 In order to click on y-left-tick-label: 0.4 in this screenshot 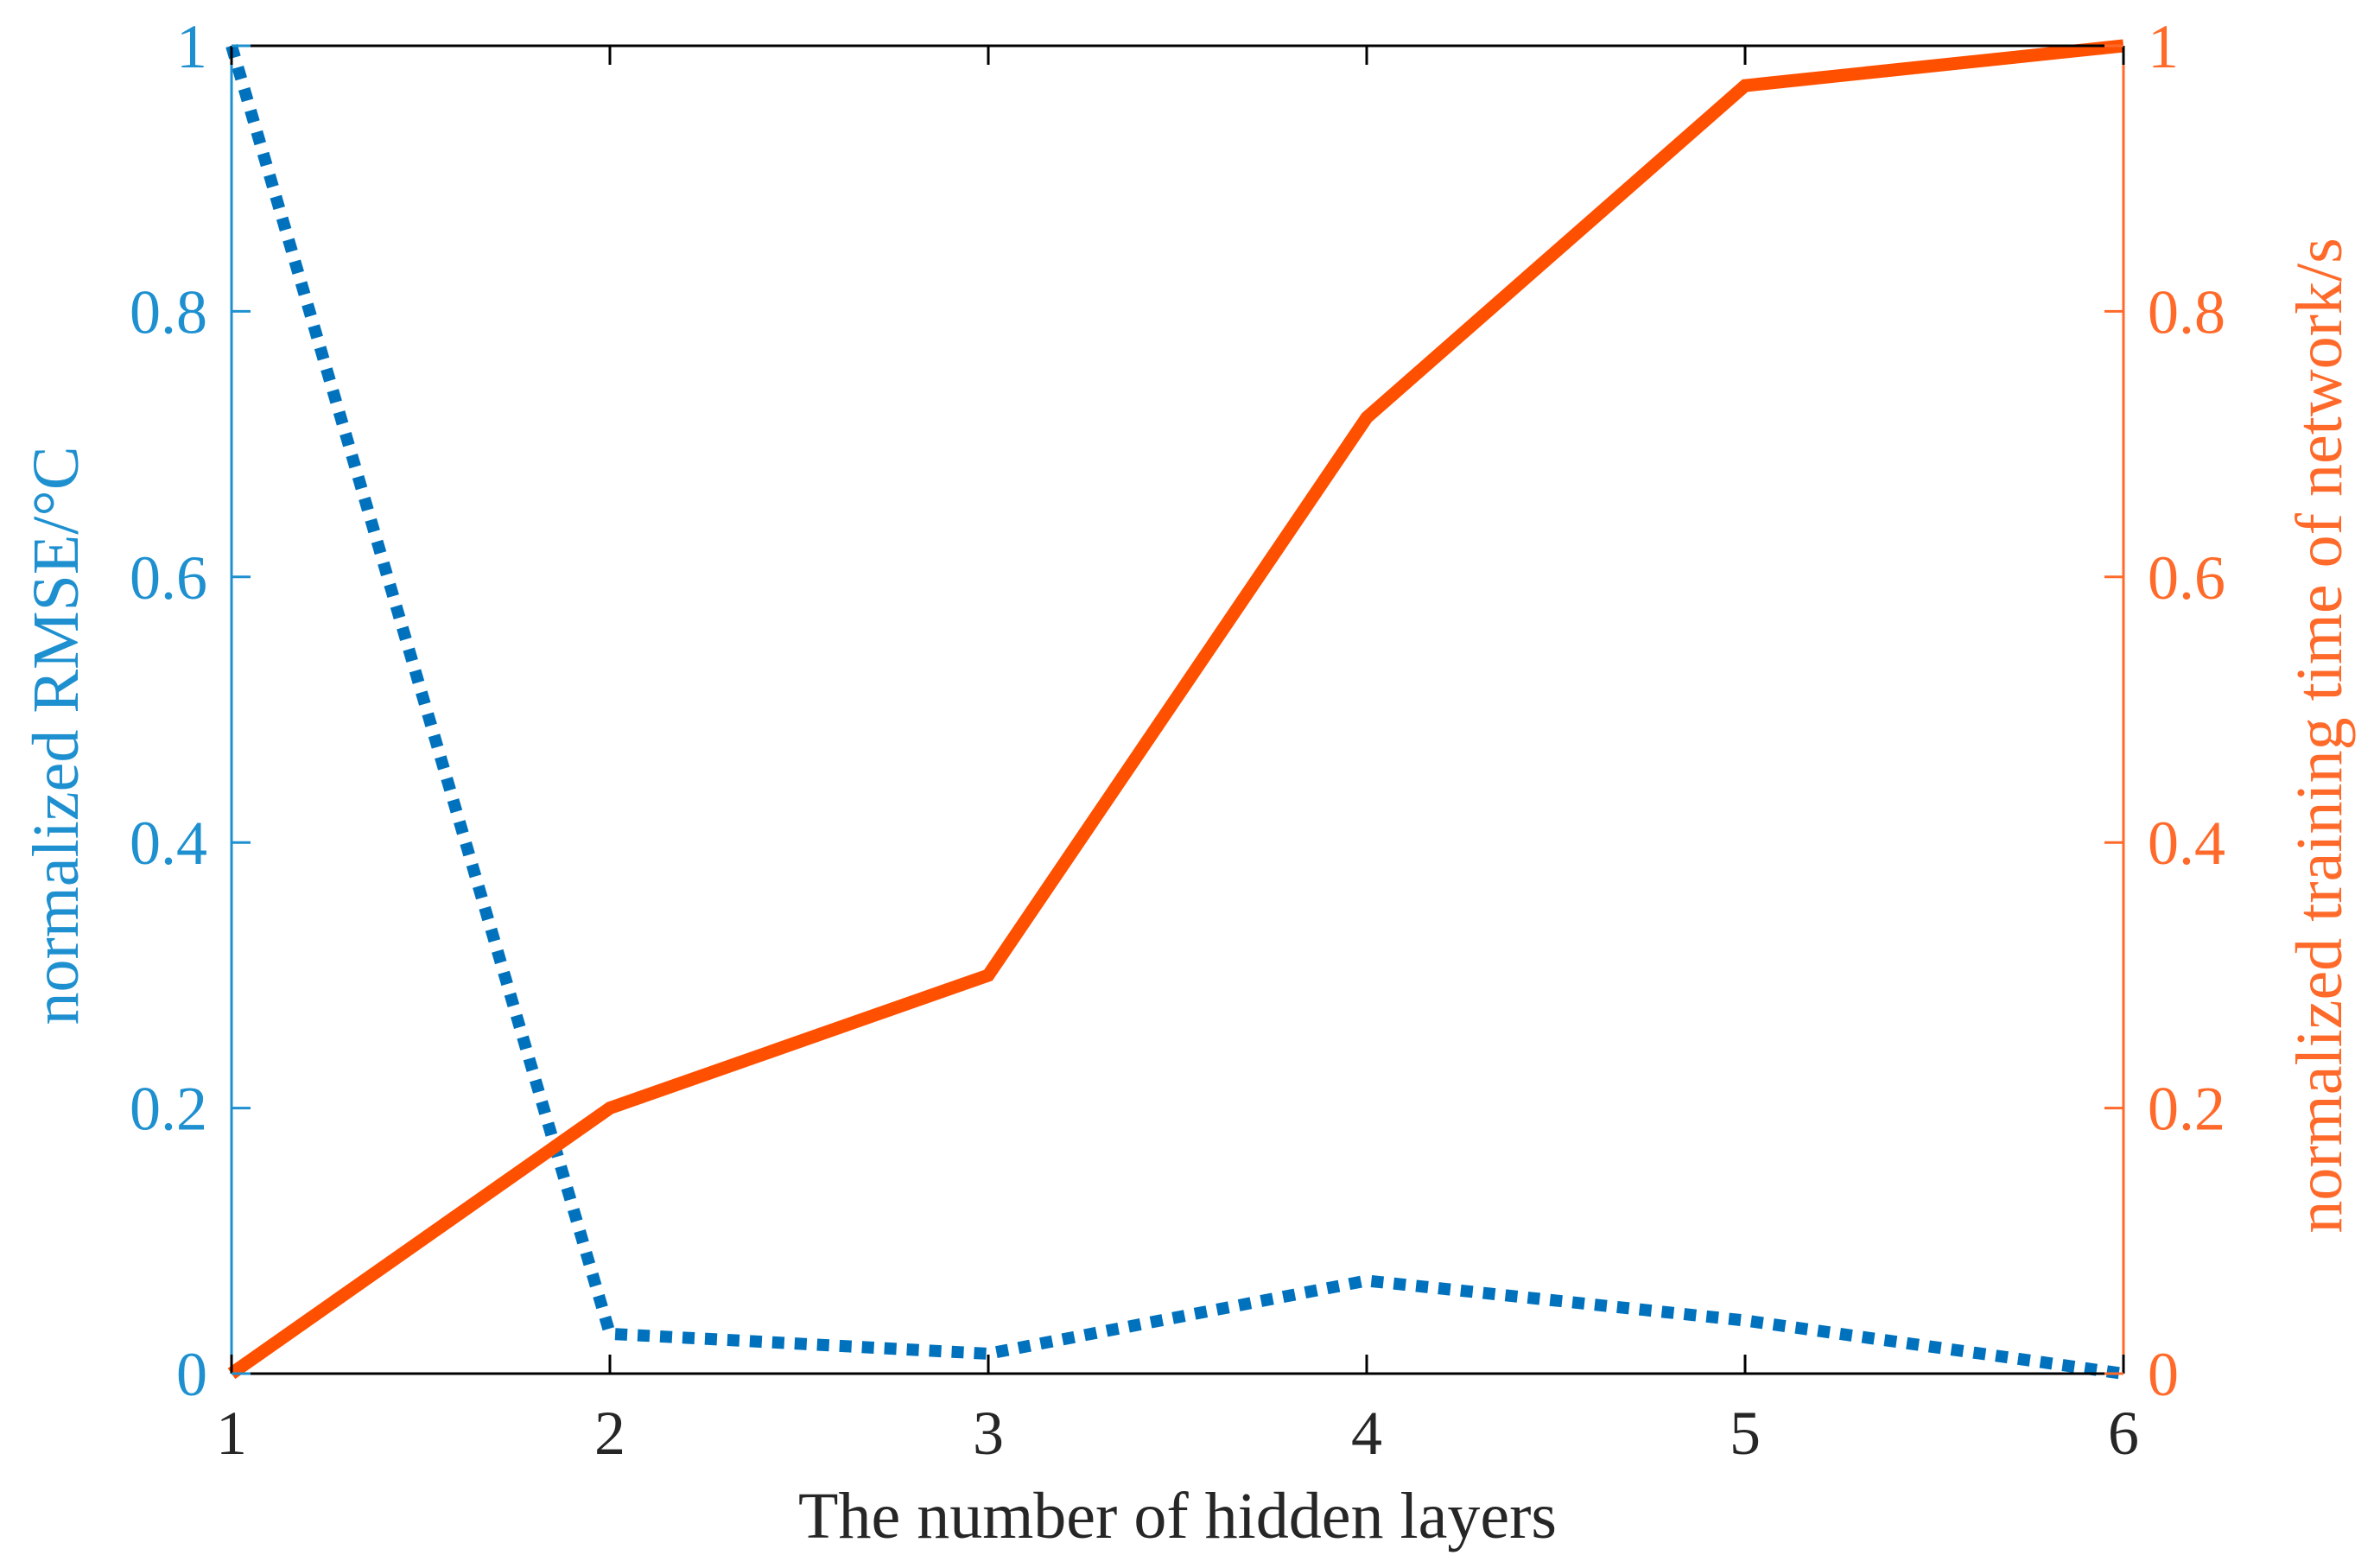, I will do `click(168, 843)`.